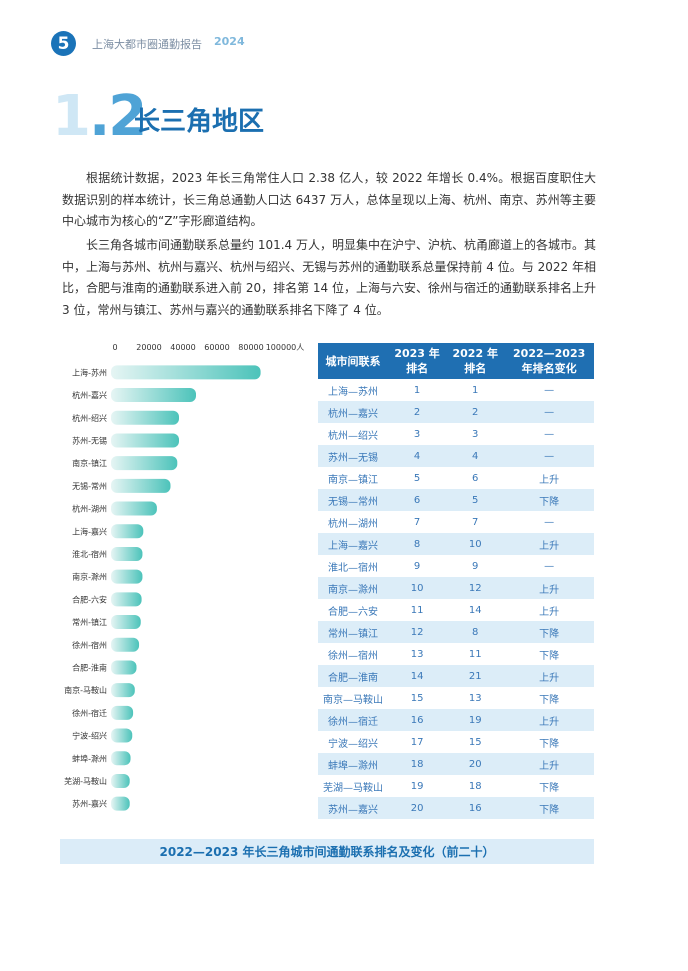  I want to click on y-category-label: 无锡-常州, so click(89, 486).